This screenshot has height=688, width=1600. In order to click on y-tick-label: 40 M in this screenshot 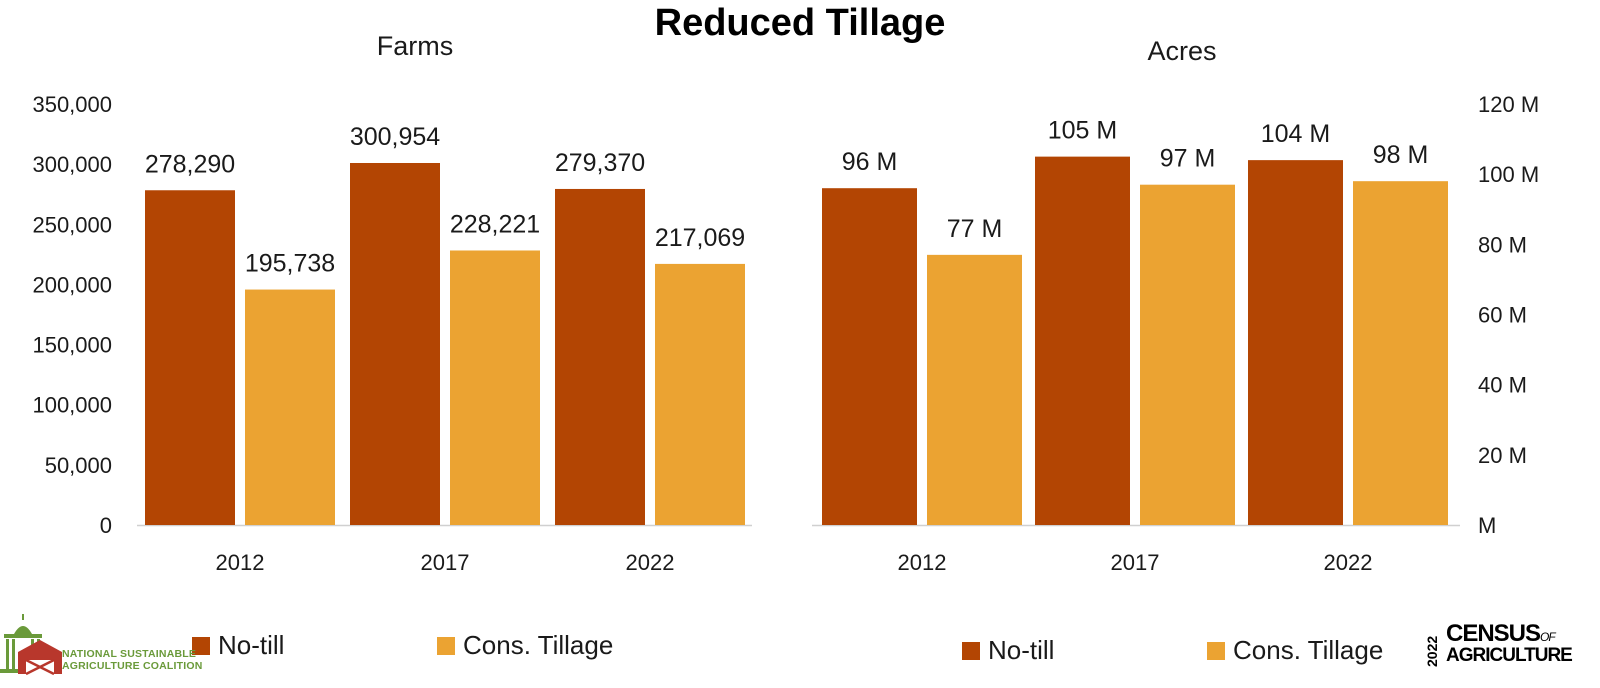, I will do `click(1502, 385)`.